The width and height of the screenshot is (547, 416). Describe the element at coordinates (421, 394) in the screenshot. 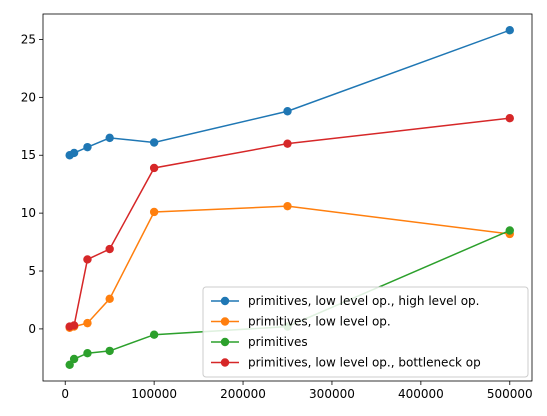

I see `x-tick-label: 400000` at that location.